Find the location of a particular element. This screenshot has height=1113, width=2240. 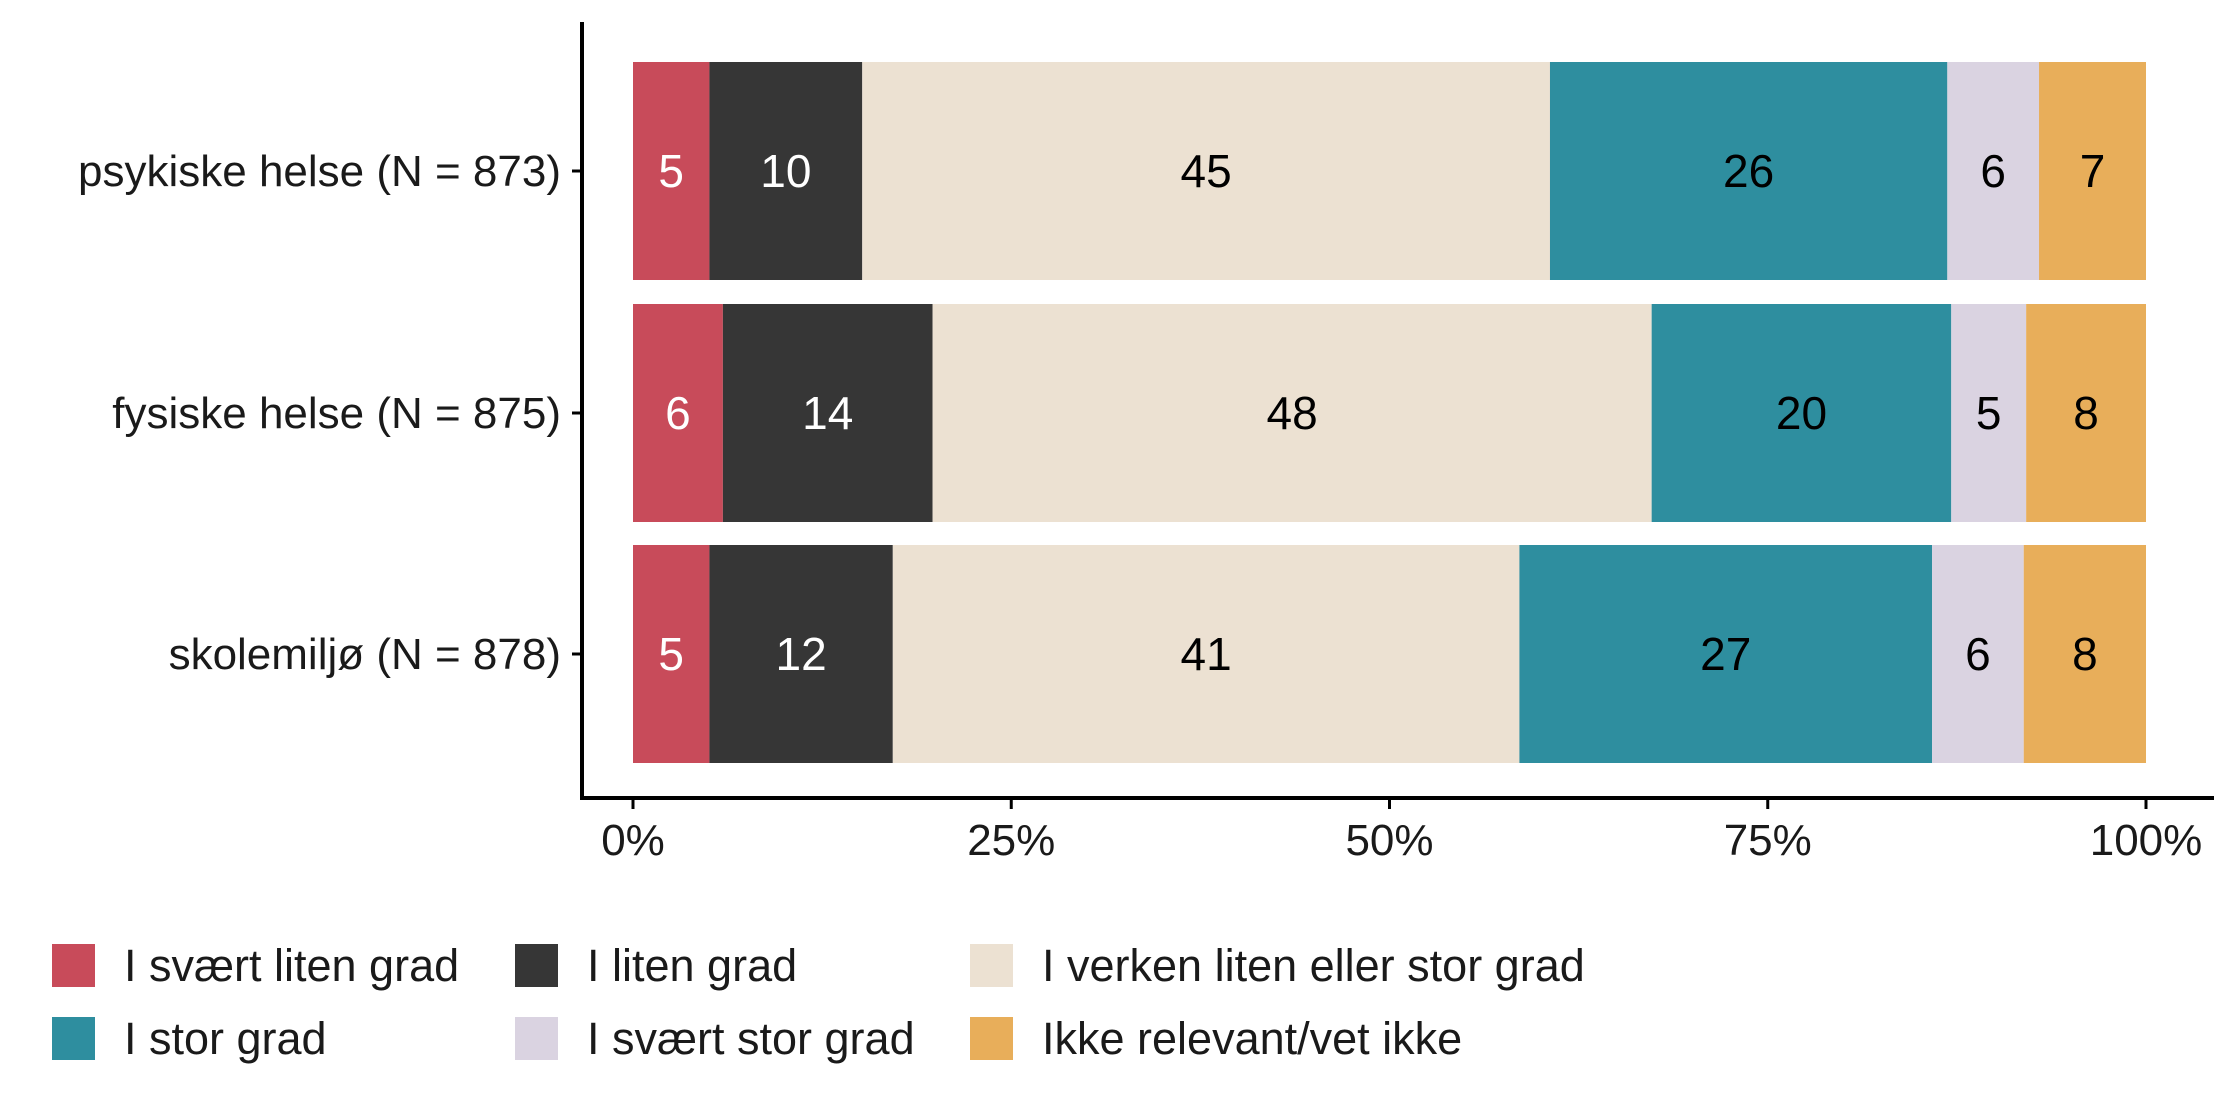

x-tick-label: 0% is located at coordinates (633, 840).